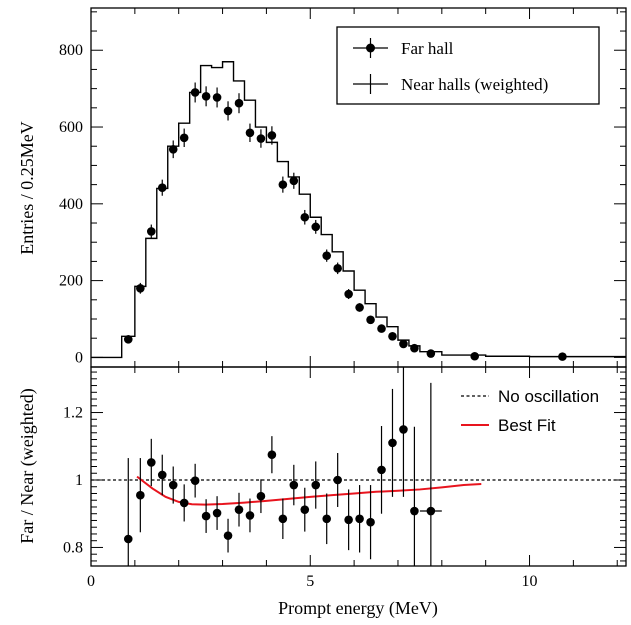 Image resolution: width=631 pixels, height=625 pixels. What do you see at coordinates (91, 581) in the screenshot?
I see `x-tick-label: 0` at bounding box center [91, 581].